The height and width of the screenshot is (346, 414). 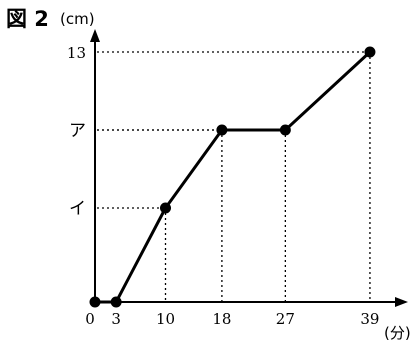 I want to click on origin-label: 0, so click(x=90, y=319).